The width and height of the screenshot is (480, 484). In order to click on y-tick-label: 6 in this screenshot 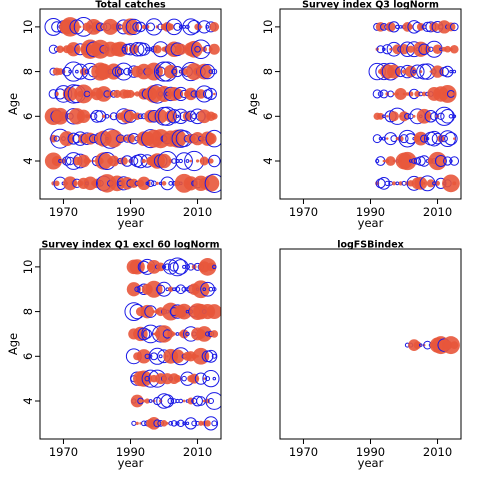, I will do `click(28, 356)`.